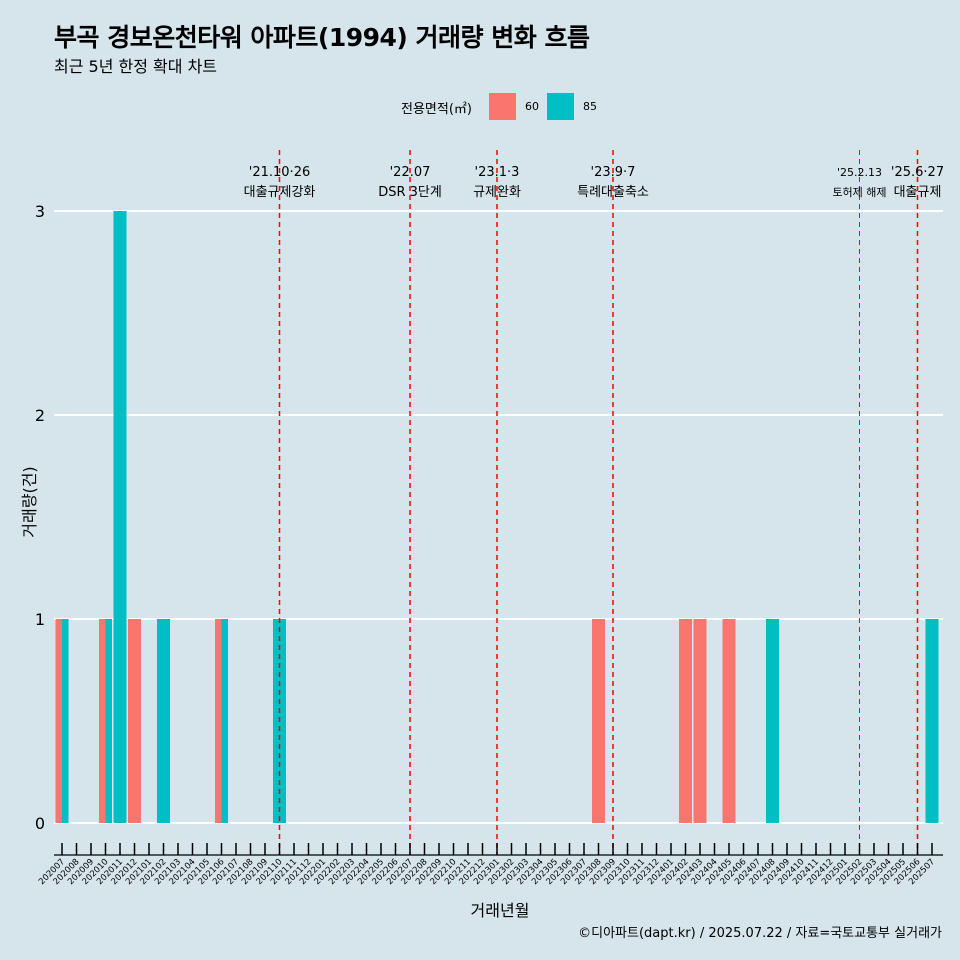  I want to click on event-label-202301: 규제완화, so click(497, 192).